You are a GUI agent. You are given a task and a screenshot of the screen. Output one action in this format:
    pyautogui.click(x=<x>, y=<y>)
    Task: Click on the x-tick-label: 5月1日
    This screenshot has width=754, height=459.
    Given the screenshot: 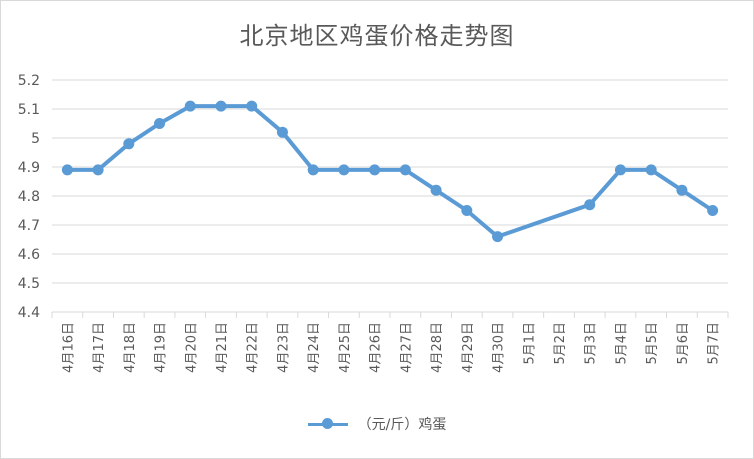 What is the action you would take?
    pyautogui.click(x=529, y=343)
    